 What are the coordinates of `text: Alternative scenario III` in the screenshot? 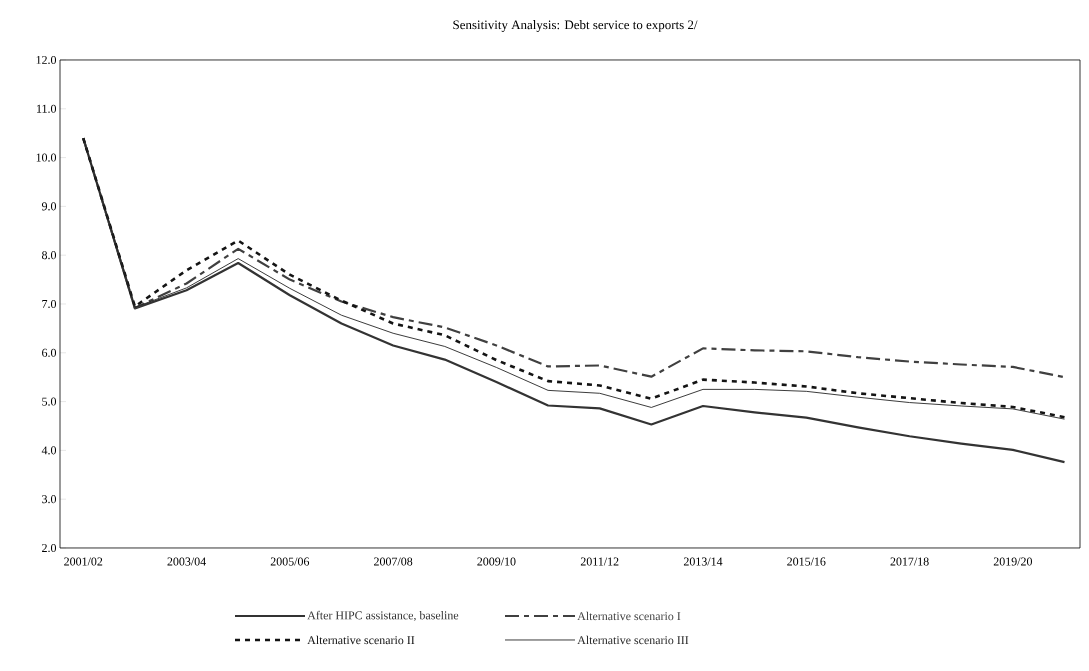 It's located at (633, 640).